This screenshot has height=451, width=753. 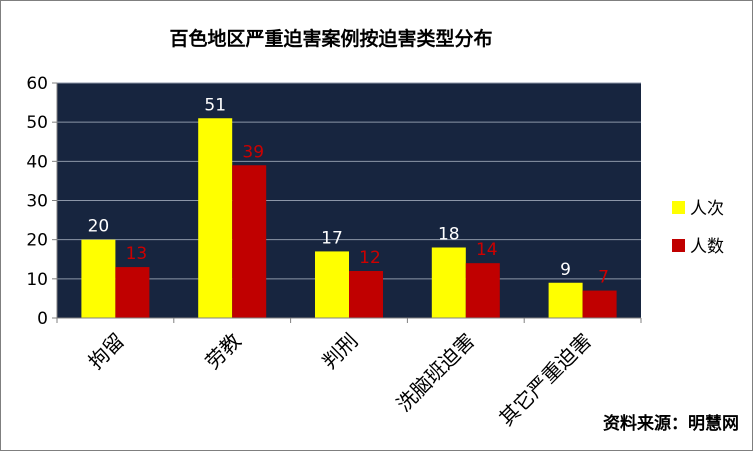 I want to click on data-label: 7, so click(x=603, y=278).